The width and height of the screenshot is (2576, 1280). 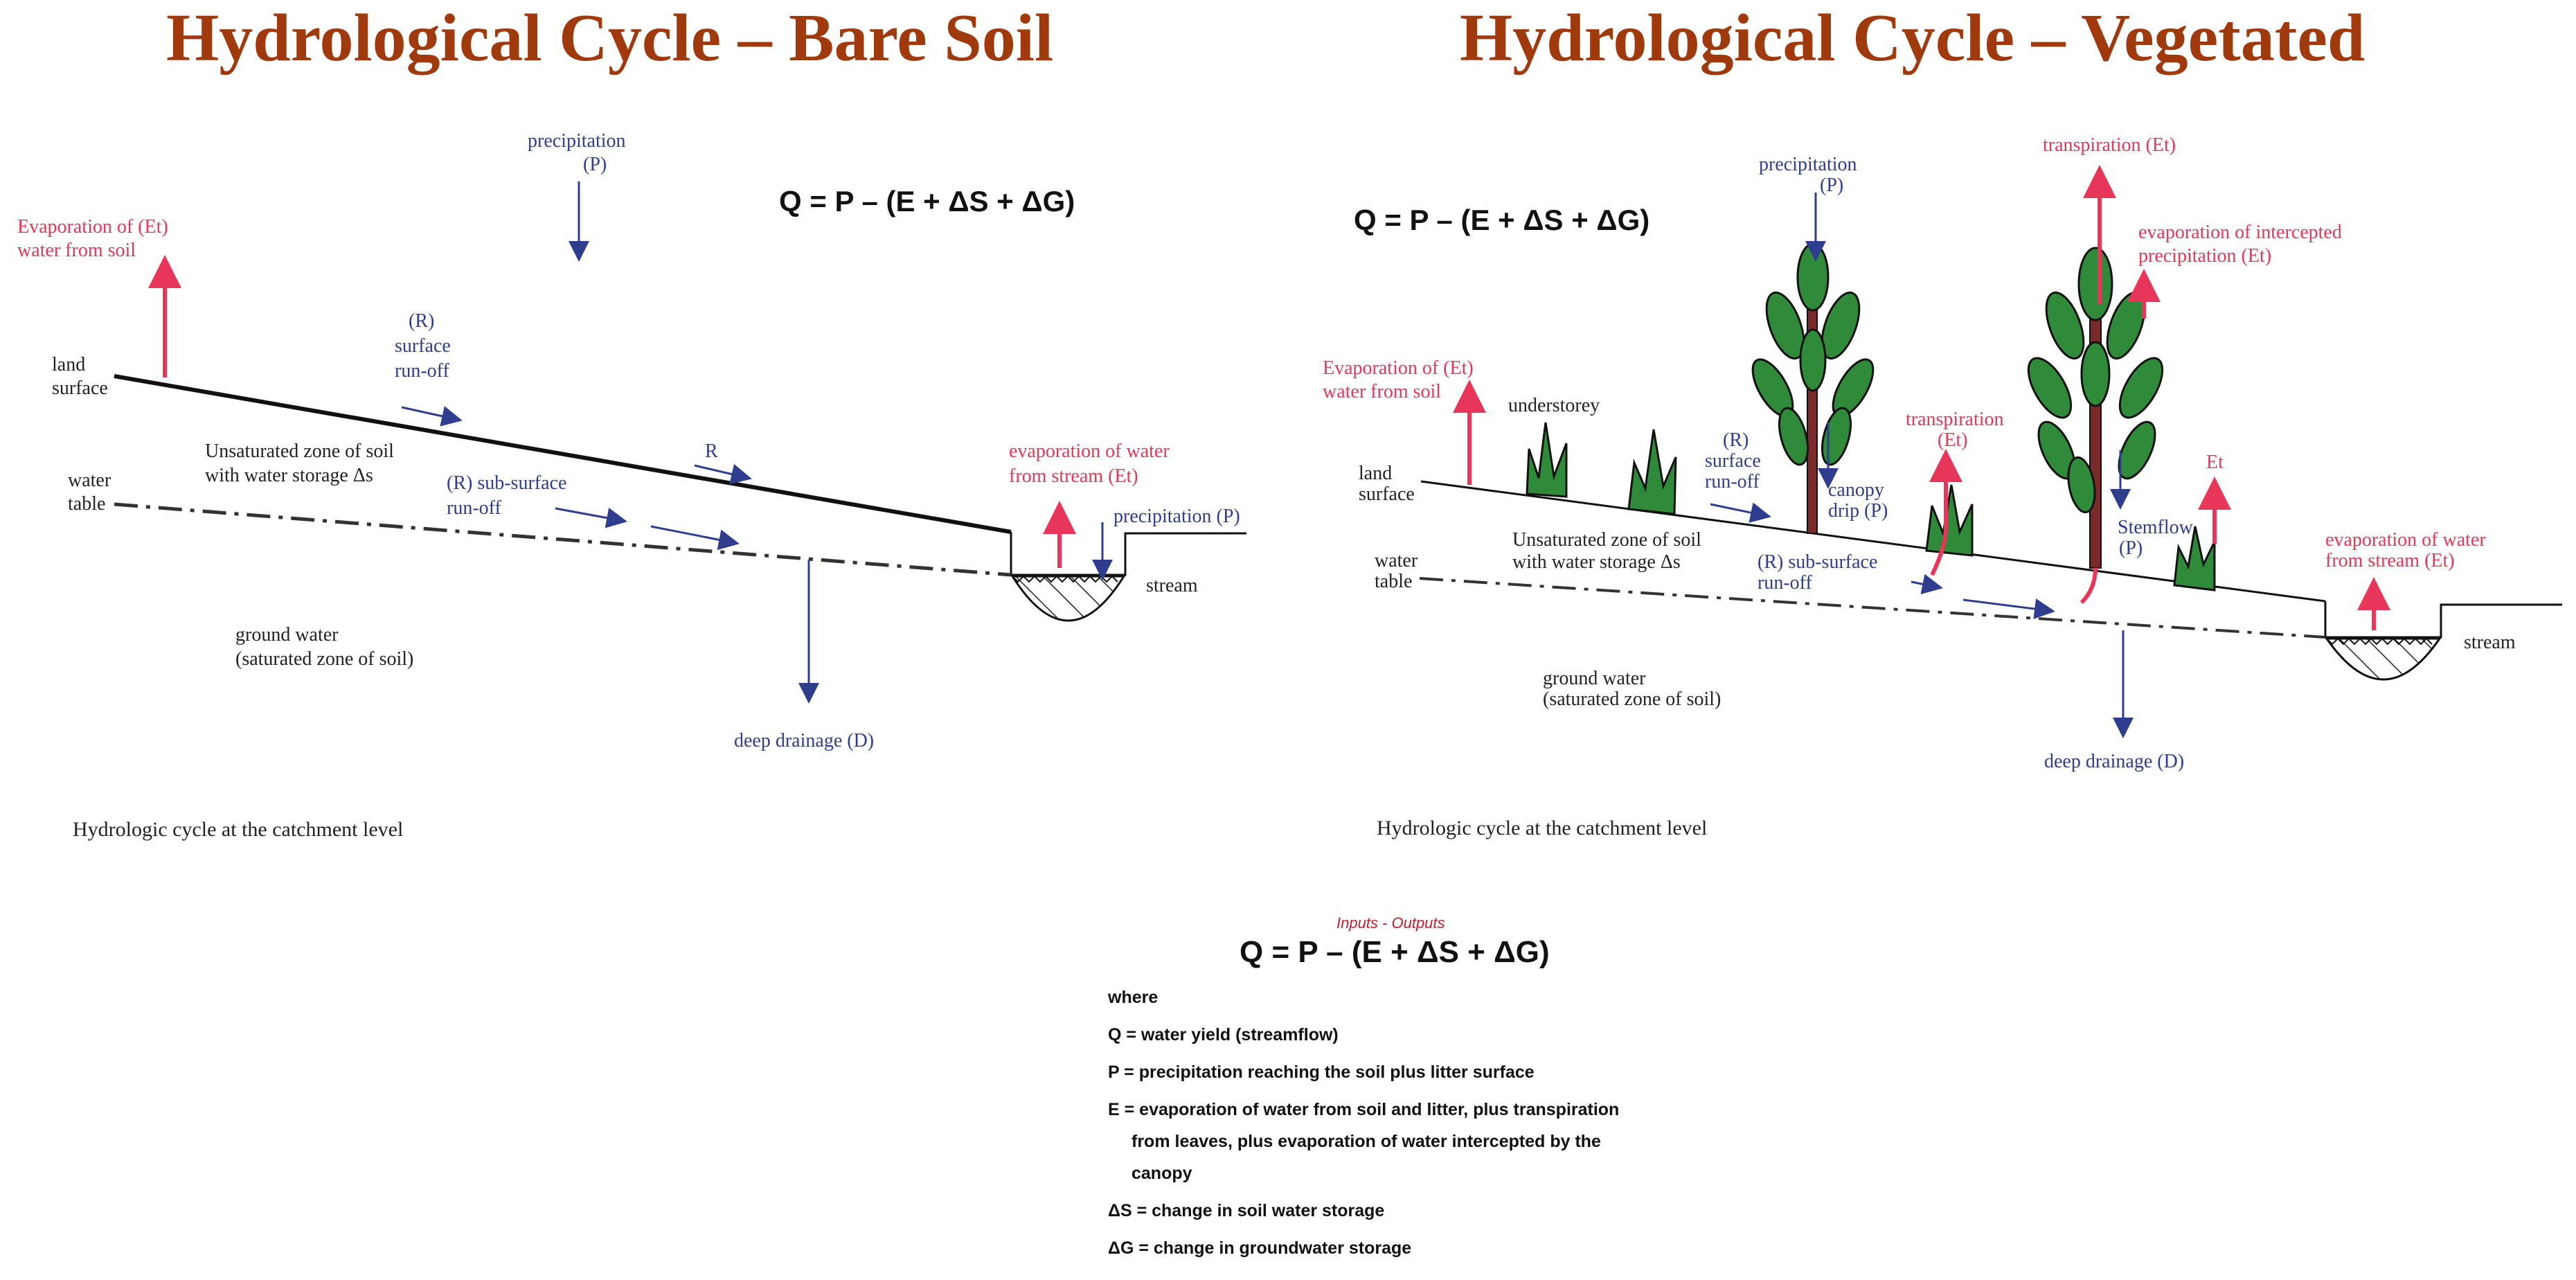 I want to click on title-vegetated: Hydrological Cycle – Vegetated, so click(x=1912, y=38).